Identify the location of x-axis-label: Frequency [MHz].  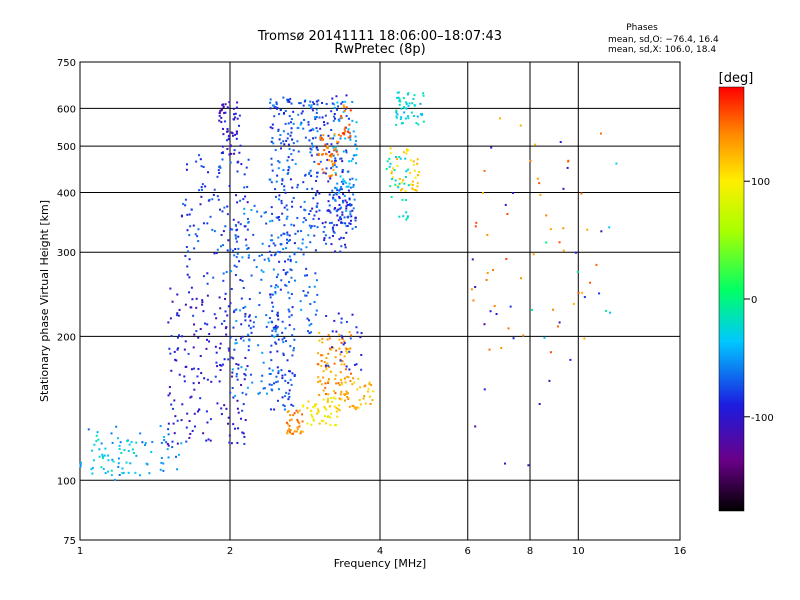
(380, 563).